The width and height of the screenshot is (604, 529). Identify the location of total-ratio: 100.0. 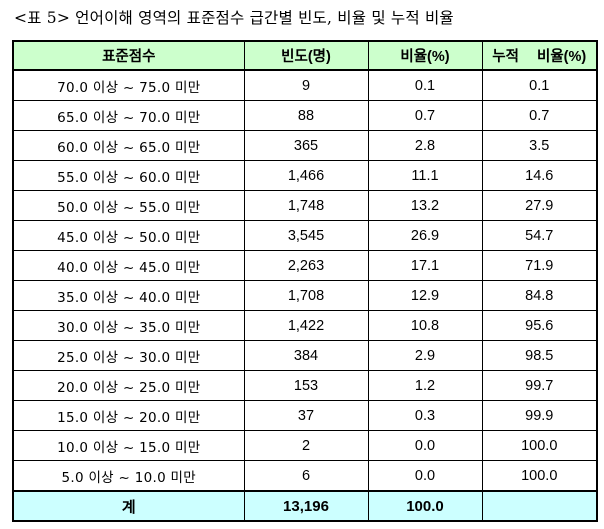
(425, 506).